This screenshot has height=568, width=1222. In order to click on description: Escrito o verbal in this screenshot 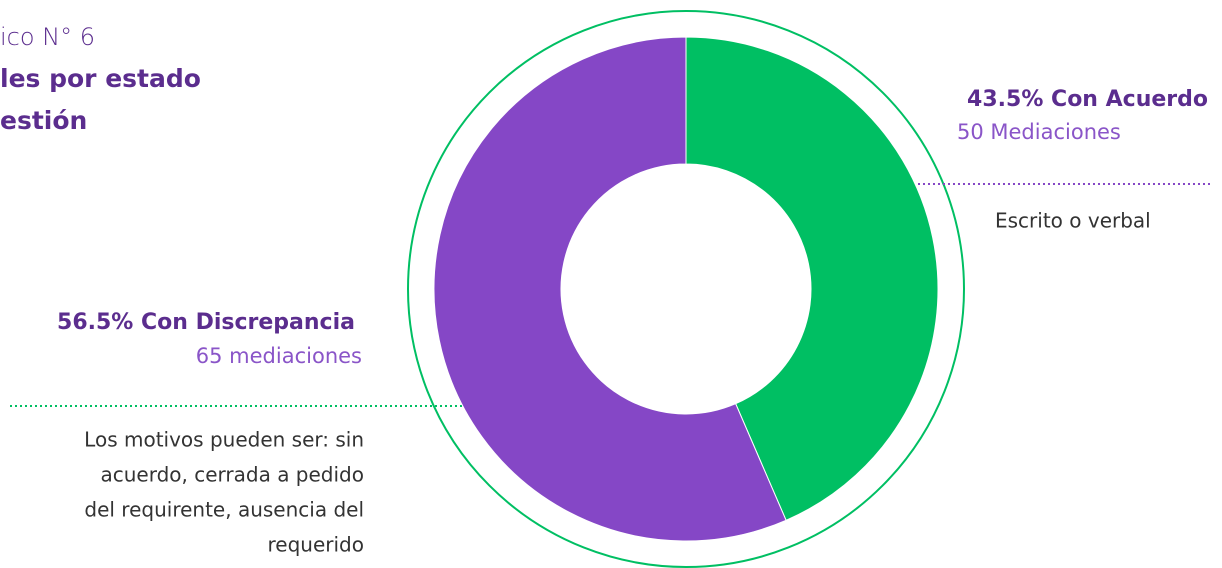, I will do `click(1073, 221)`.